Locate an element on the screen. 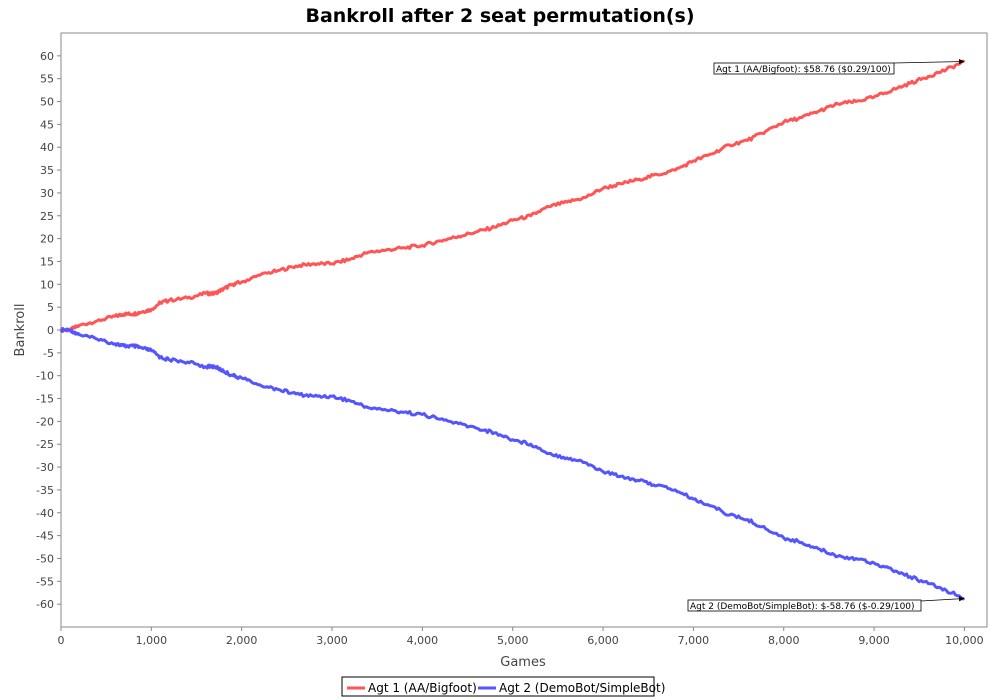 The image size is (1000, 700). legend-label-agt2: Agt 2 (DemoBot/SimpleBot) is located at coordinates (582, 688).